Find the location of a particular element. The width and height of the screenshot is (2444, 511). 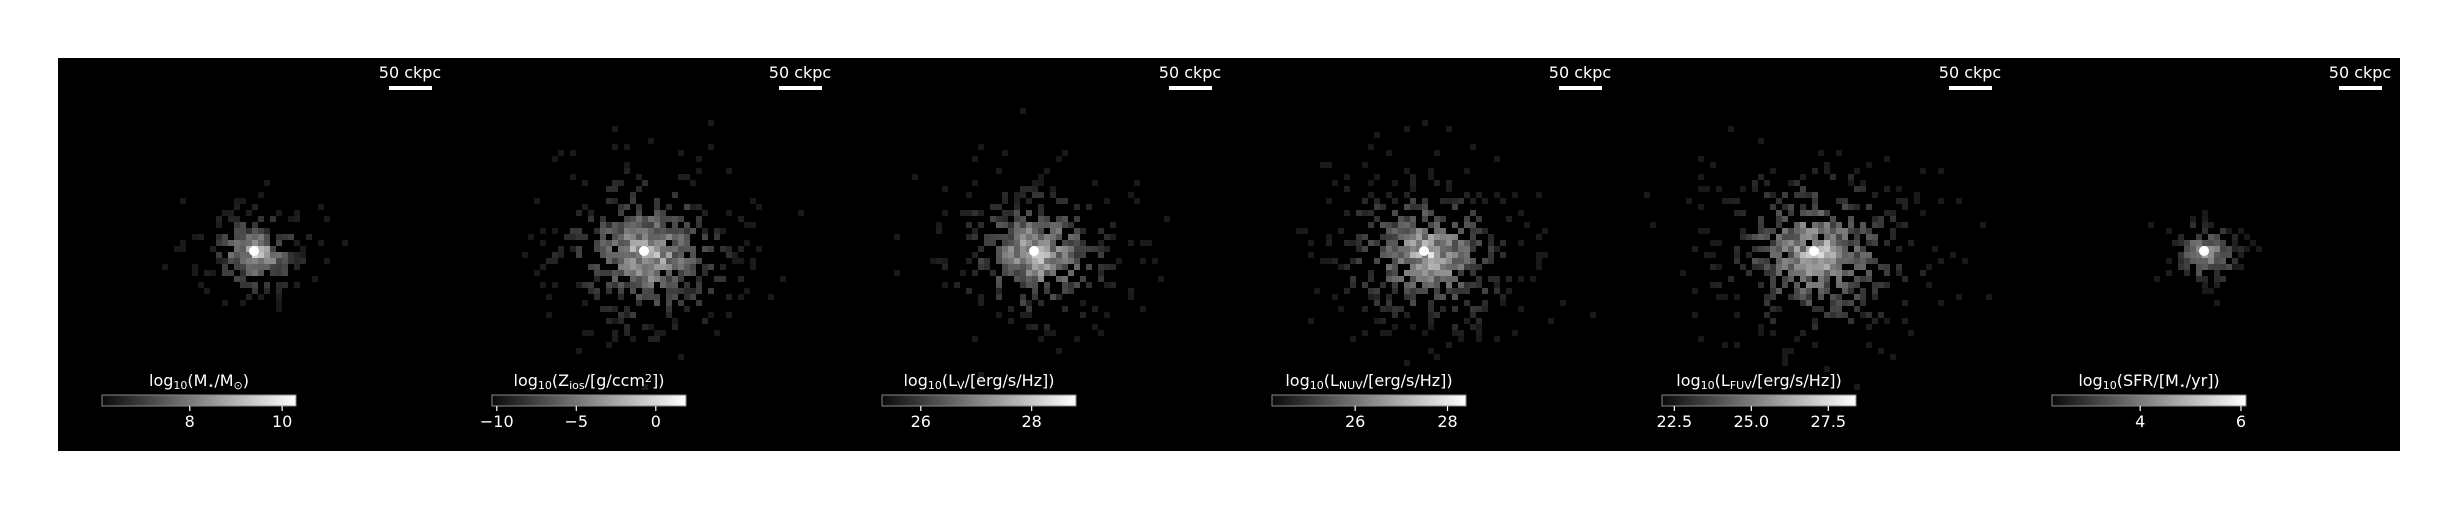

label-part: (L is located at coordinates (949, 380).